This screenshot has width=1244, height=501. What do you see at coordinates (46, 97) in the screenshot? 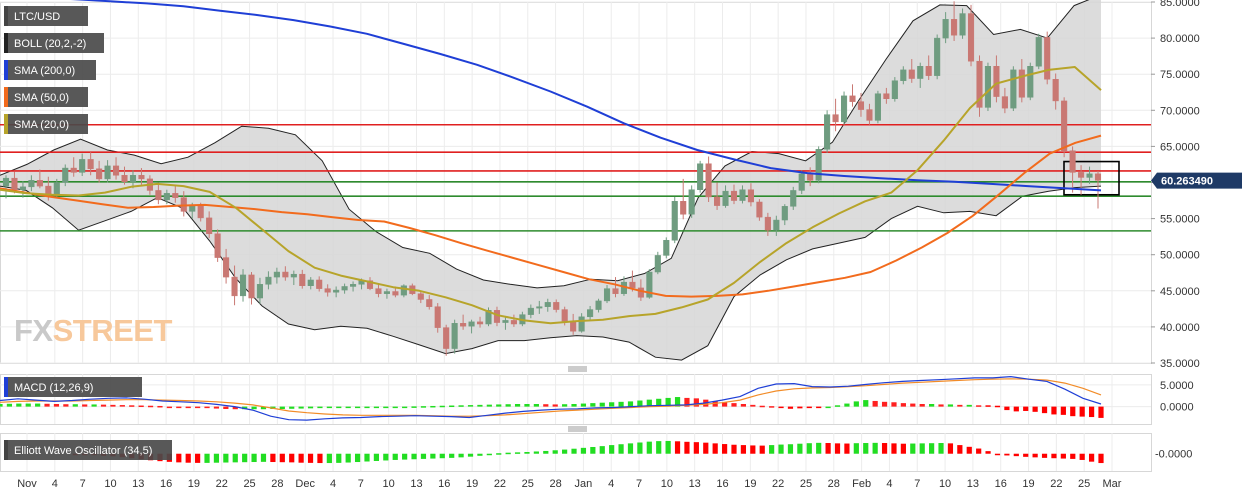
I see `price-legend-item: SMA (50,0)` at bounding box center [46, 97].